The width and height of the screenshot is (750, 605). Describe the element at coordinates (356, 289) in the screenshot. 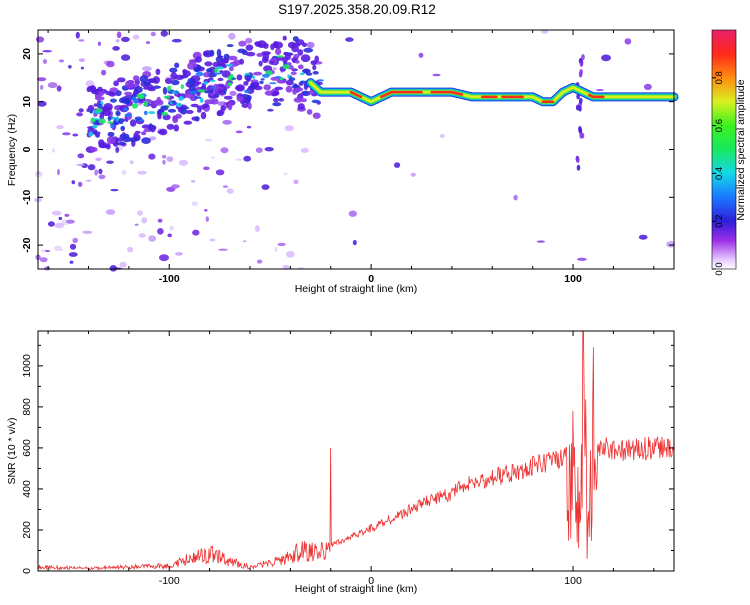

I see `spectrogram-x-label: Height of straight line (km)` at that location.